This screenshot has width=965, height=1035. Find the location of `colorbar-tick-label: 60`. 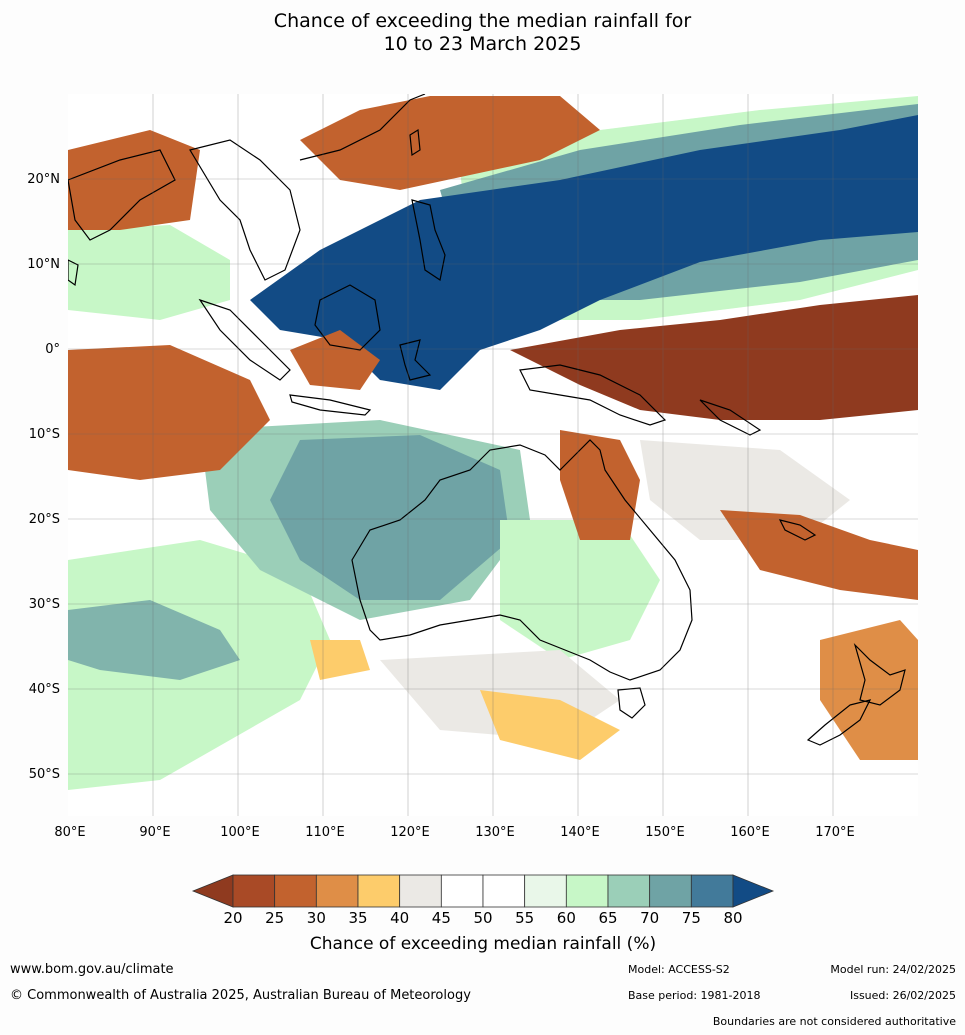

colorbar-tick-label: 60 is located at coordinates (566, 918).